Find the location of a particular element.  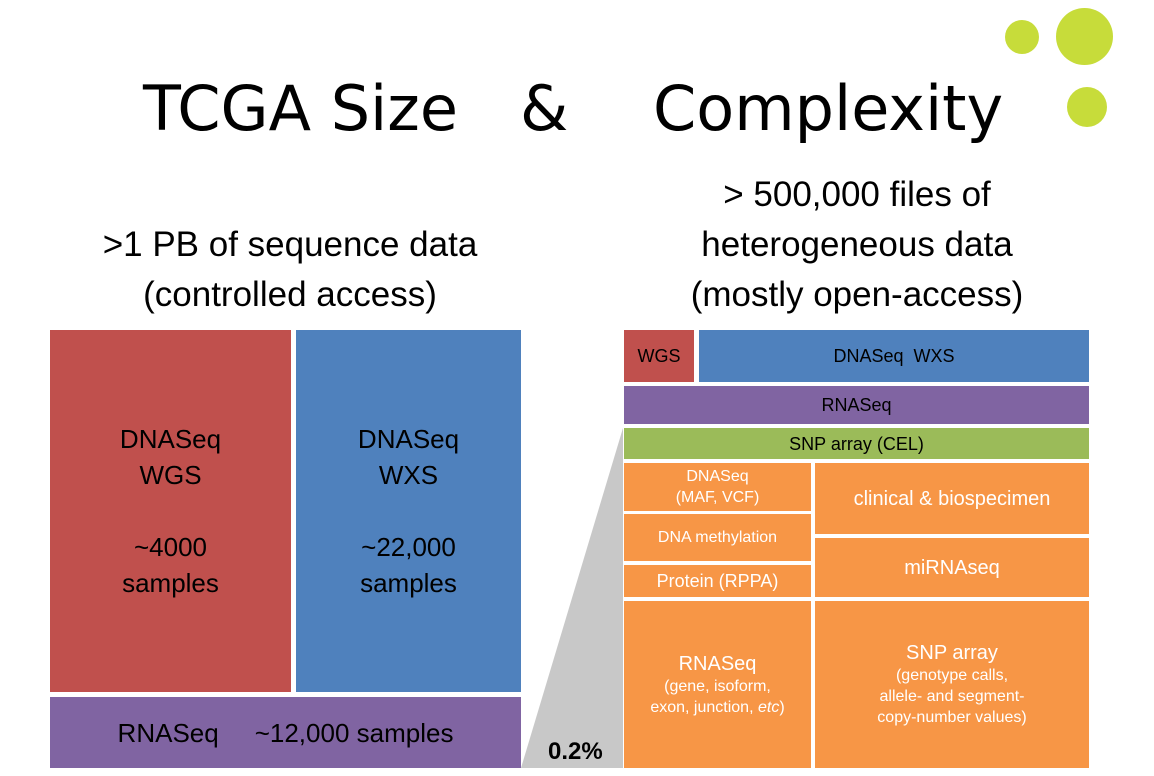

right-dnaseq-wxs-block: DNASeq WXS is located at coordinates (894, 356).